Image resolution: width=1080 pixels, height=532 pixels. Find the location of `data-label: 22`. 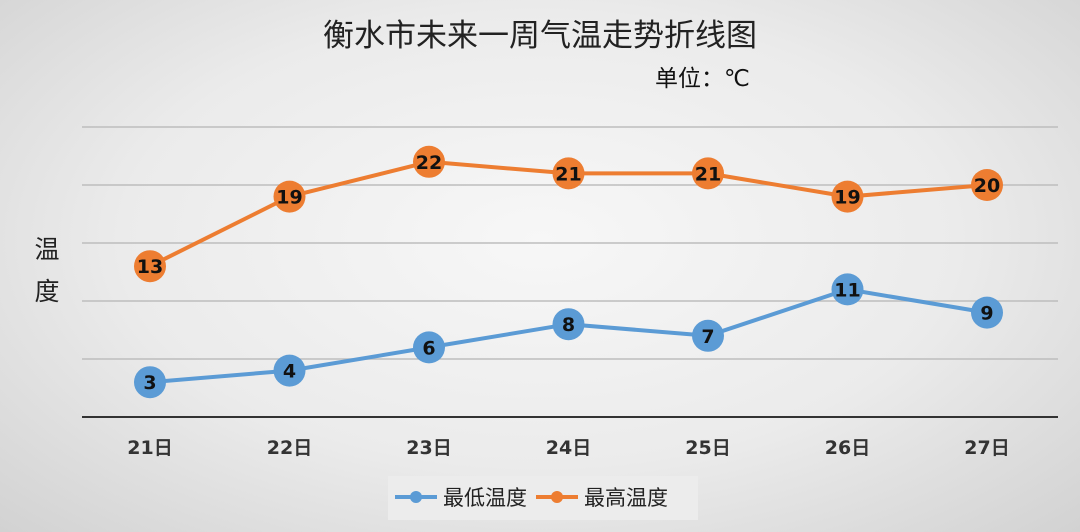

data-label: 22 is located at coordinates (429, 163).